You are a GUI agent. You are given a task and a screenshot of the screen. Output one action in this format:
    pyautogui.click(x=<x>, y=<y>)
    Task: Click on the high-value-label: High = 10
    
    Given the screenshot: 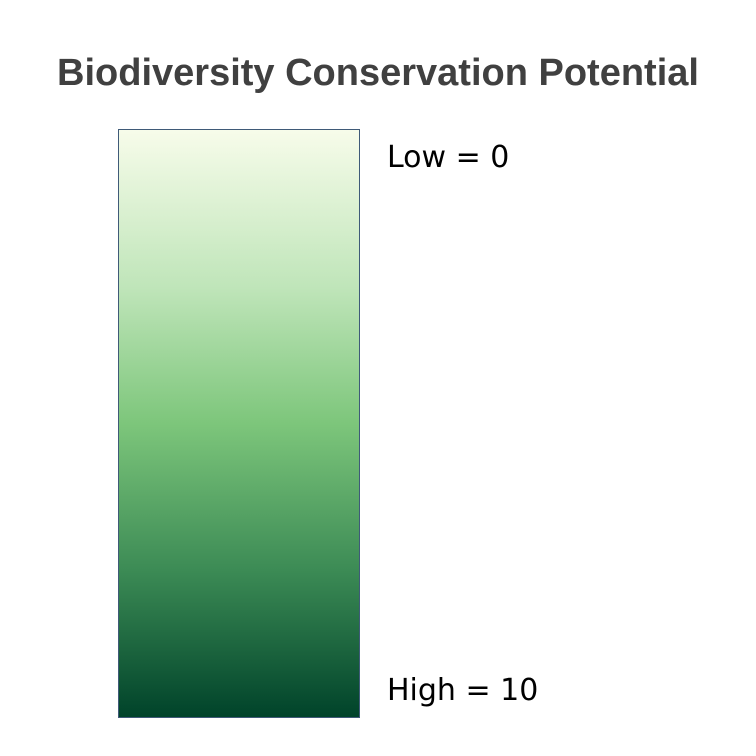 What is the action you would take?
    pyautogui.click(x=463, y=690)
    